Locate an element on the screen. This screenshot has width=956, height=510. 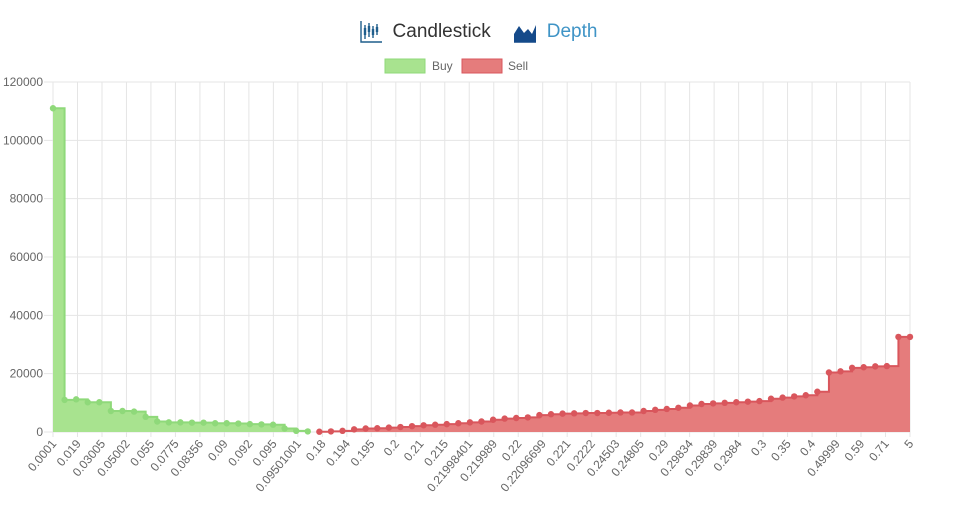
tab-candlestick: Candlestick is located at coordinates (425, 32).